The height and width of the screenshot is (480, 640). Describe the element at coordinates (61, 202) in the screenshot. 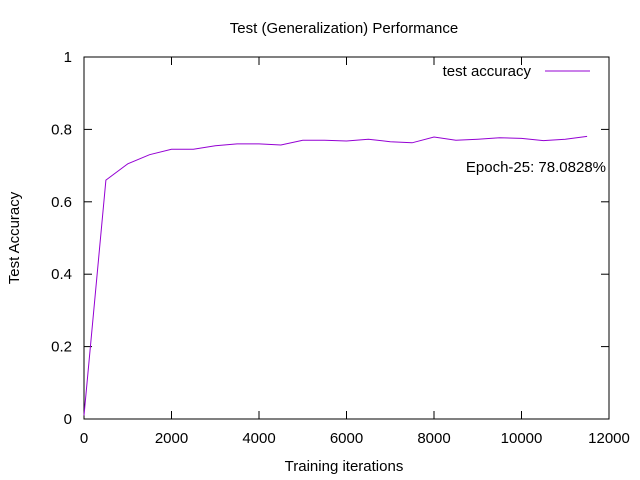

I see `y-tick-label: 0.6` at that location.